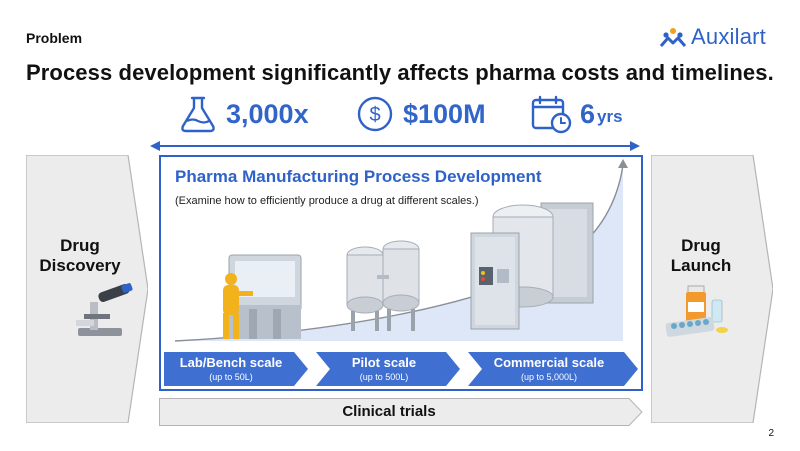  I want to click on dollar-coin-icon: $, so click(375, 114).